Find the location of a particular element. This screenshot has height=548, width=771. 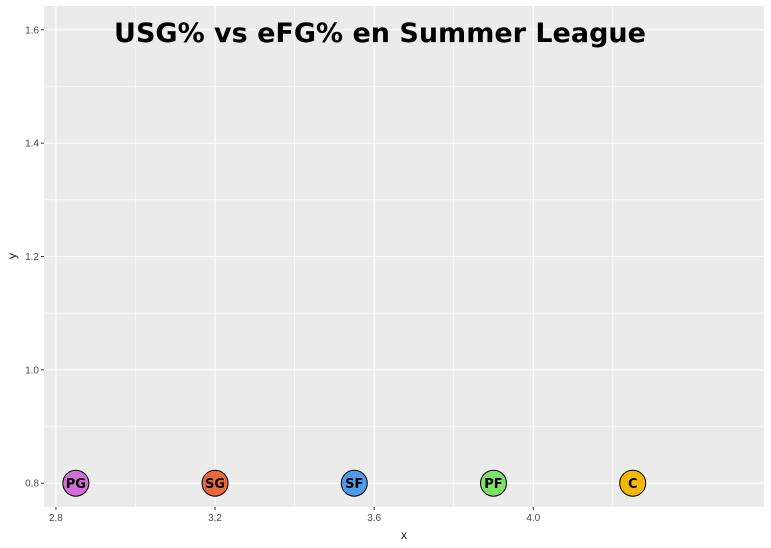

point-marker-pg is located at coordinates (76, 483).